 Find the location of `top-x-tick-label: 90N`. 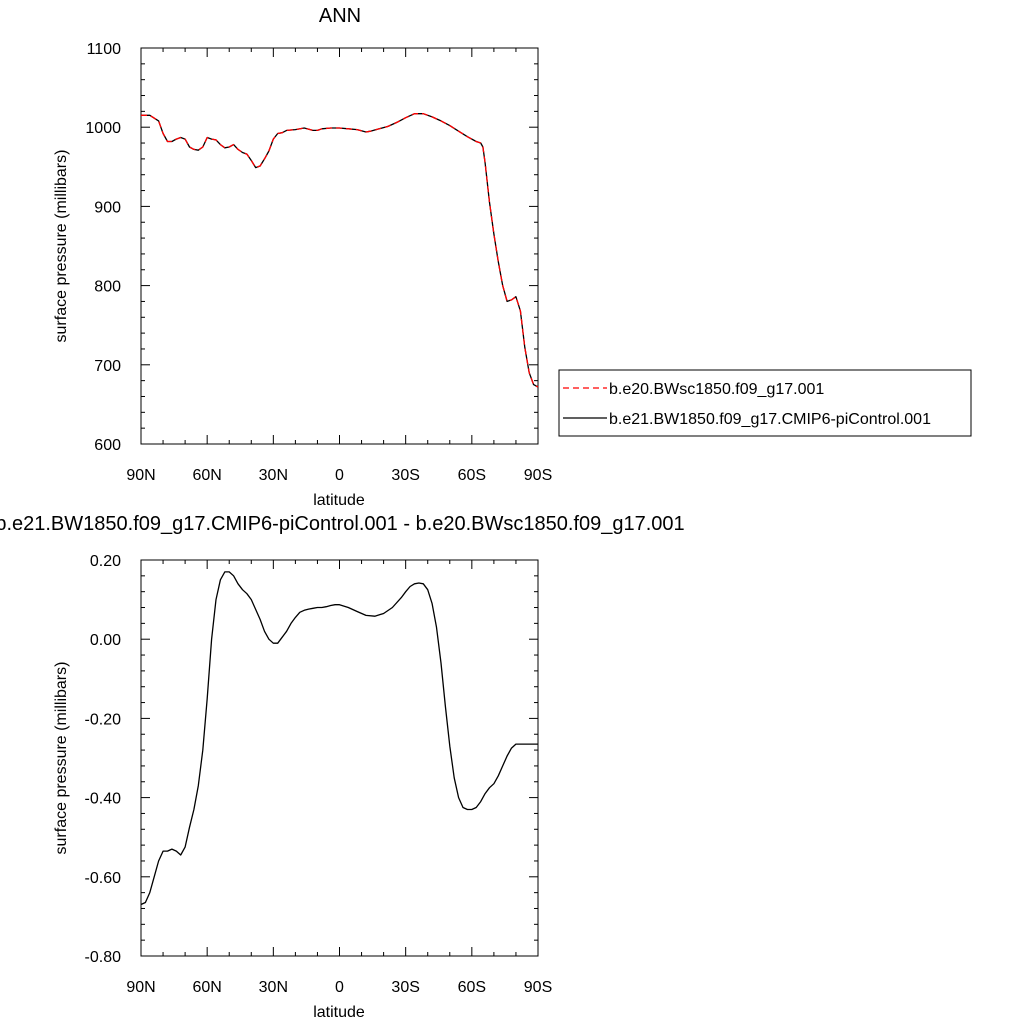

top-x-tick-label: 90N is located at coordinates (140, 475).